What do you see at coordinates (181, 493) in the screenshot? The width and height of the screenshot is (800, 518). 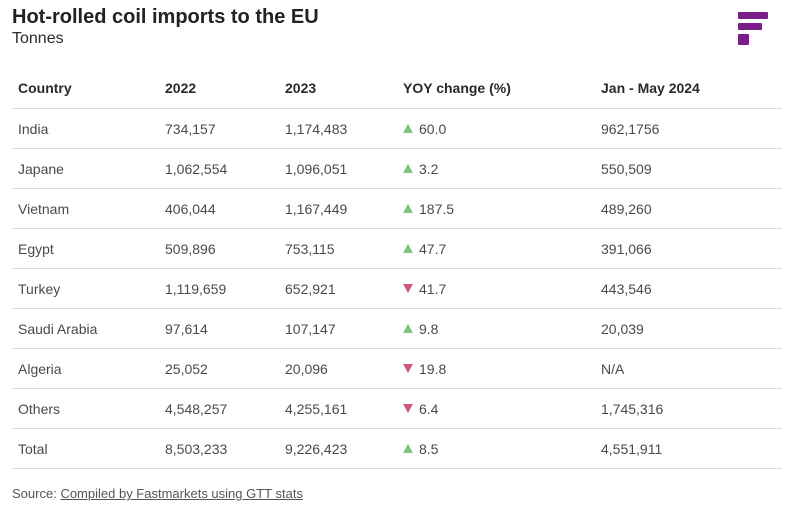 I see `source-link: Compiled by Fastmarkets using GTT stats` at bounding box center [181, 493].